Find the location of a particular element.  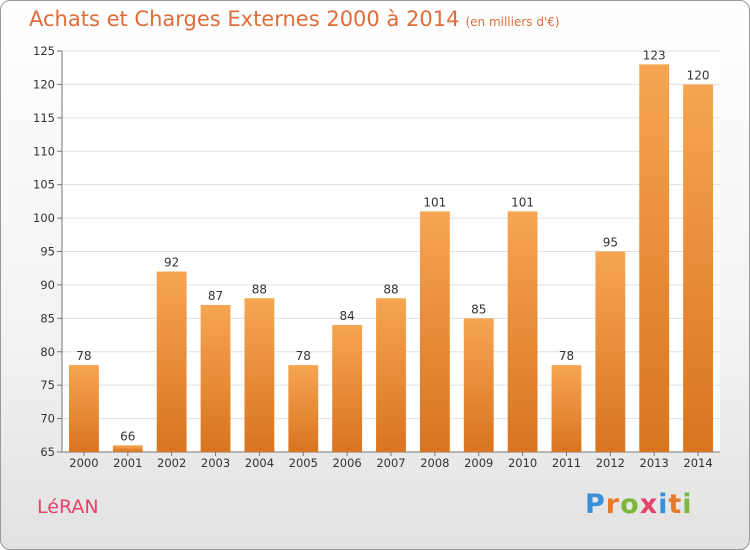

x-tick-label: 2000 is located at coordinates (83, 463).